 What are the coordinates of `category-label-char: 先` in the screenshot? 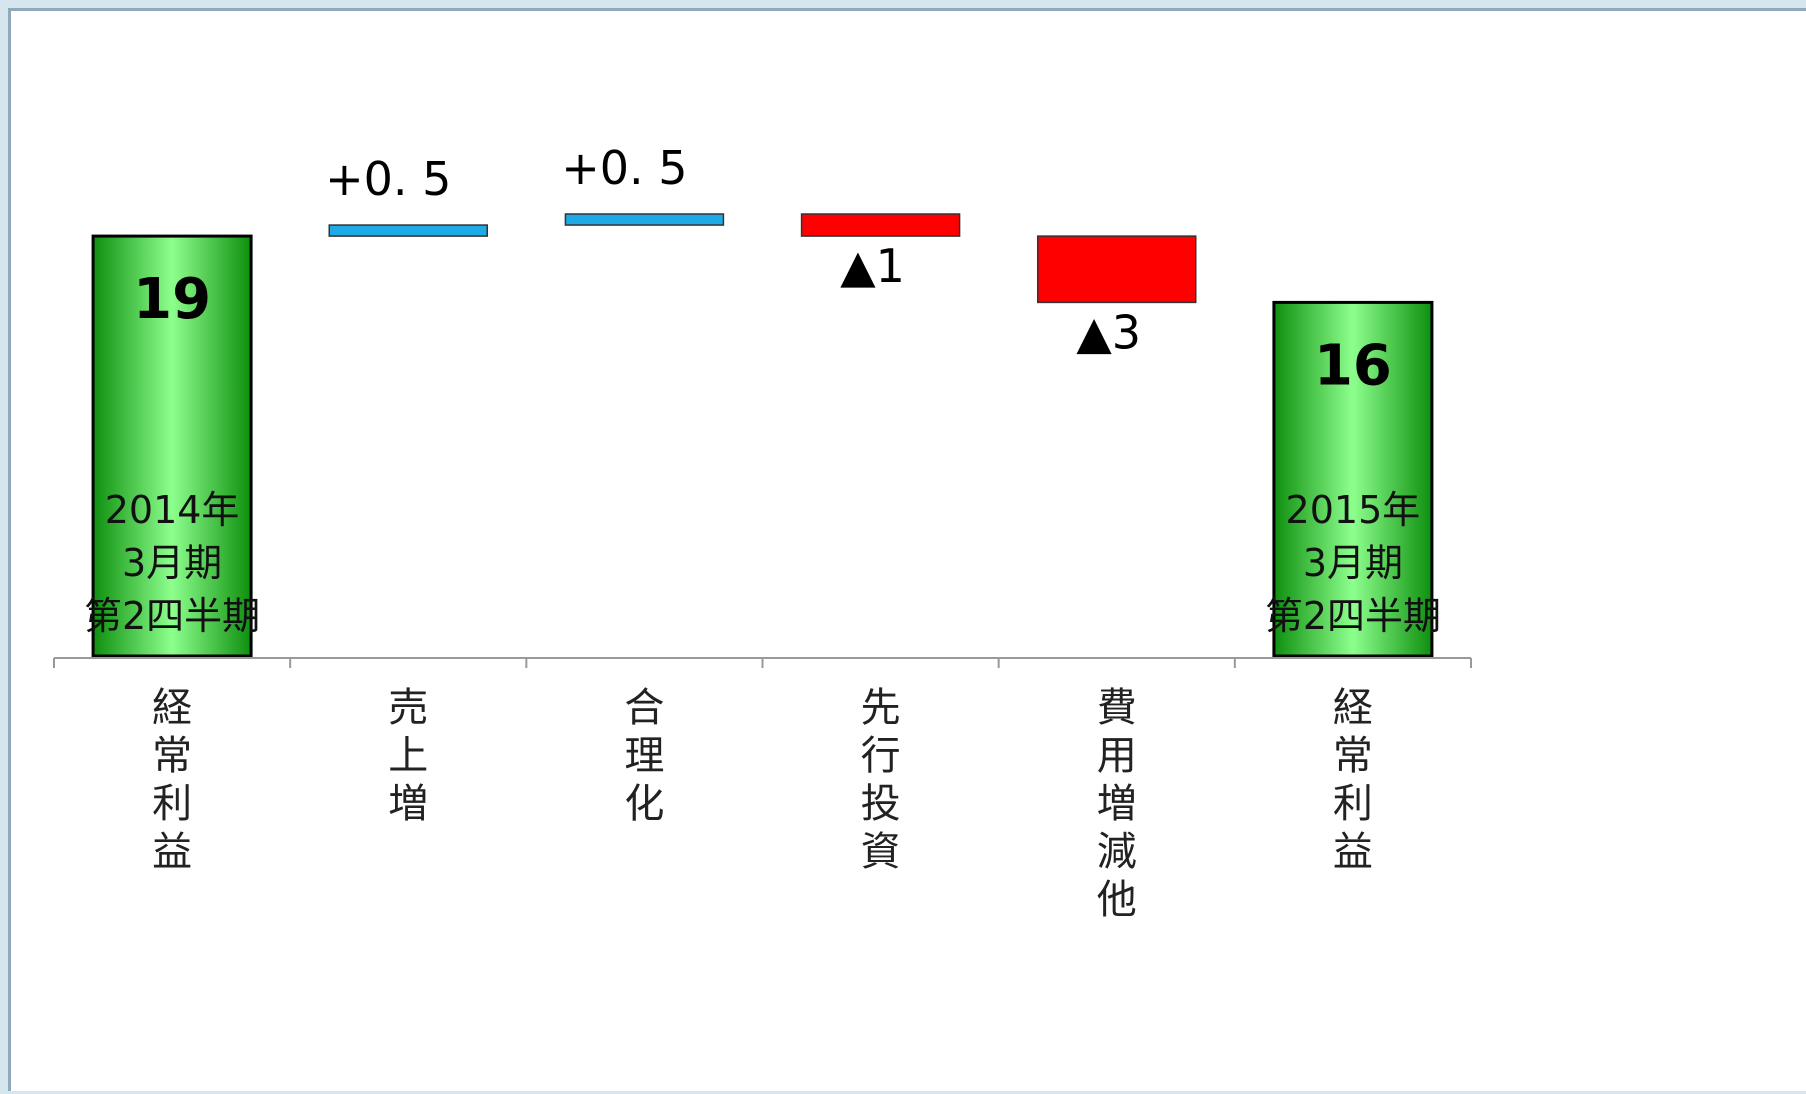 It's located at (881, 708).